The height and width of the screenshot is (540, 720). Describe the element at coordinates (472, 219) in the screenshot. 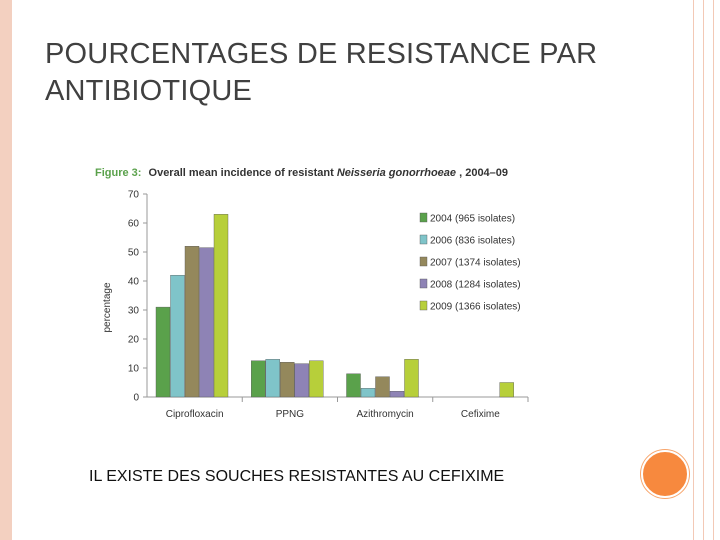

I see `legend-label: 2004 (965 isolates)` at that location.